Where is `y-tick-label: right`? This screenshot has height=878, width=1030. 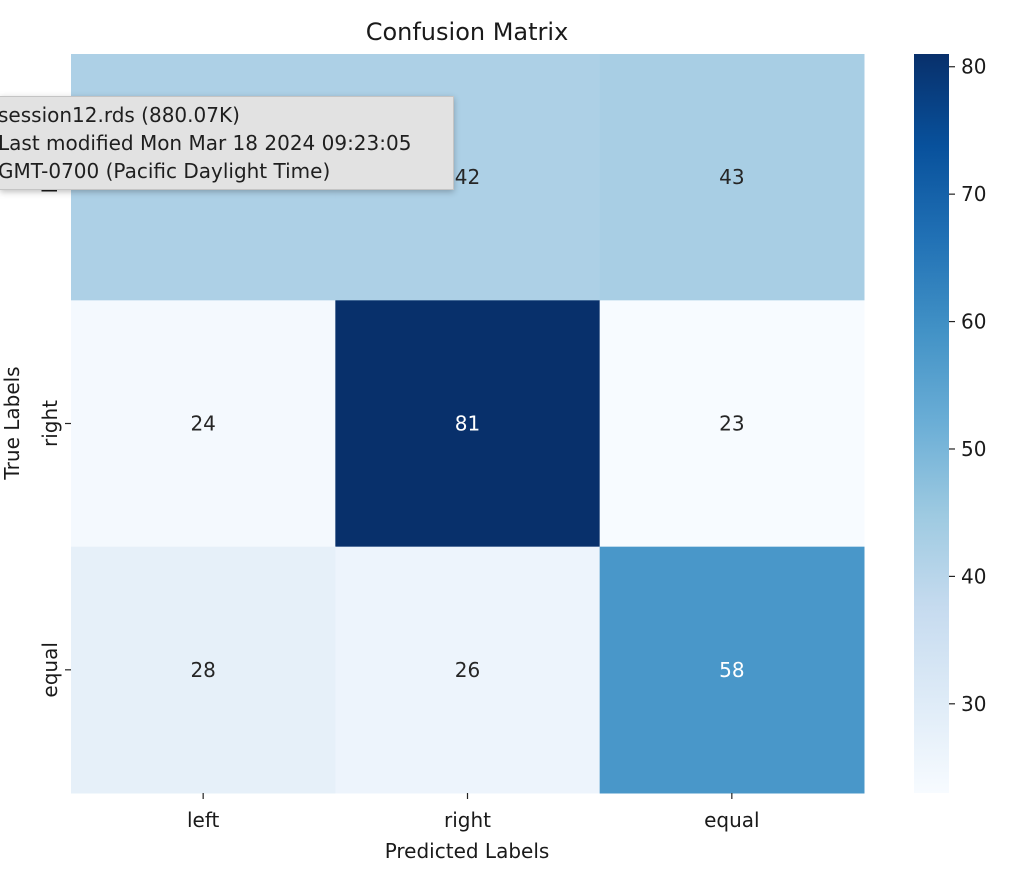
y-tick-label: right is located at coordinates (50, 423).